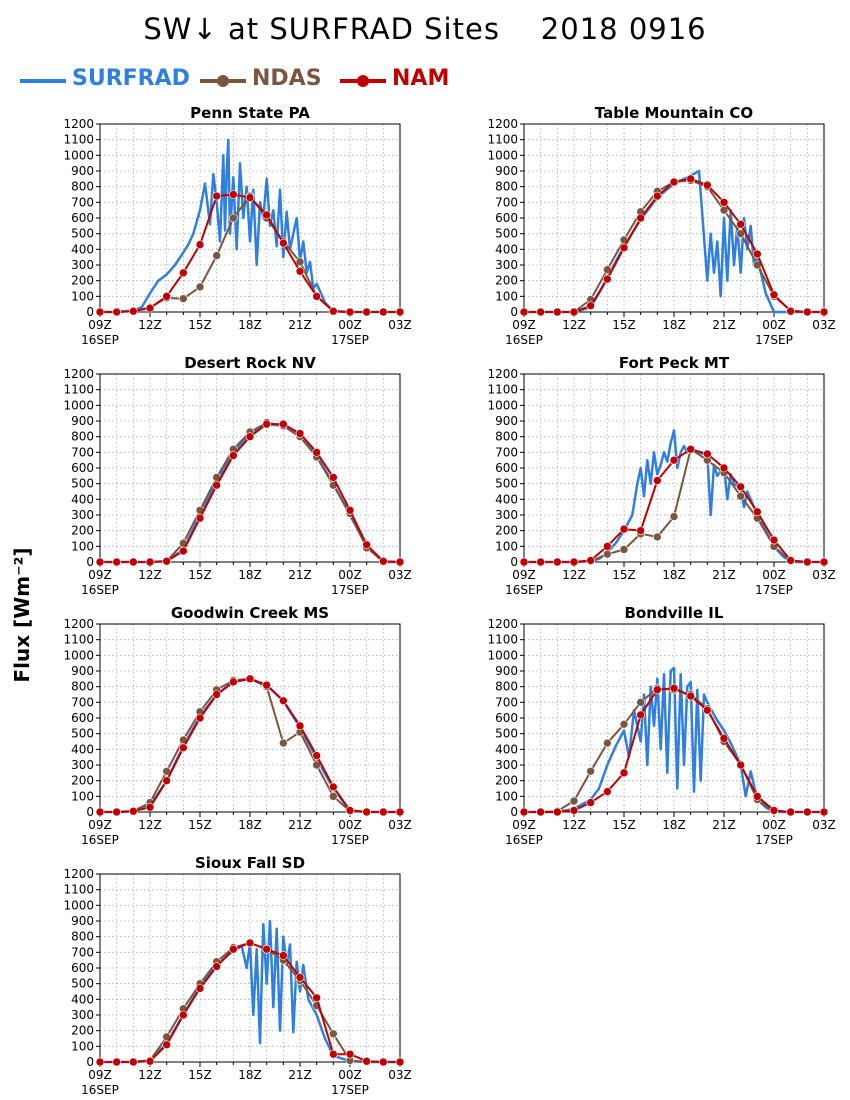  Describe the element at coordinates (150, 575) in the screenshot. I see `x-tick-label: 12Z` at that location.